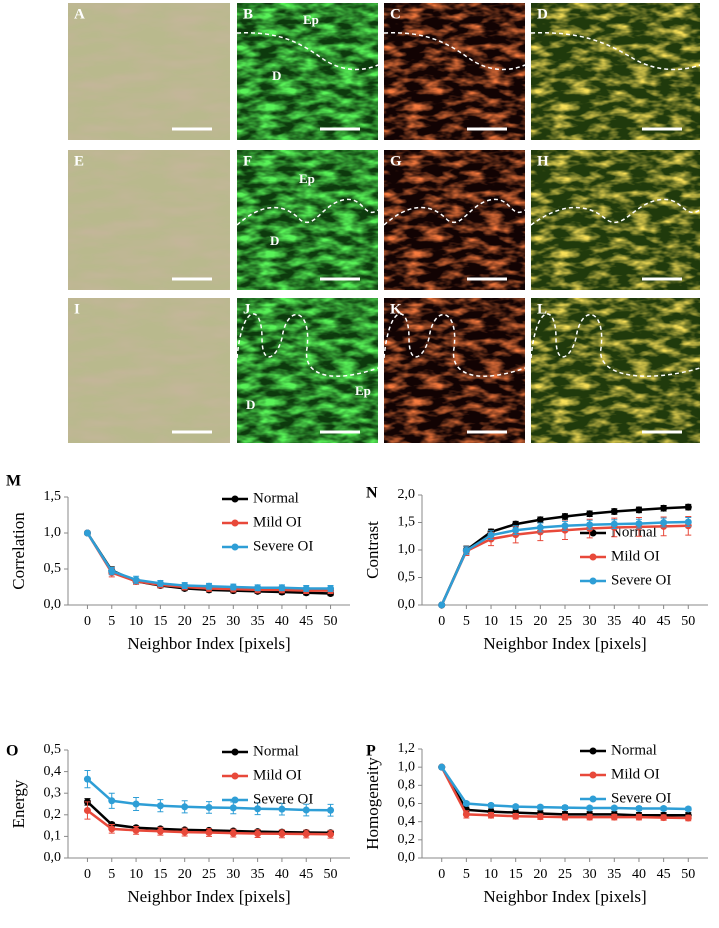  What do you see at coordinates (395, 14) in the screenshot?
I see `panel-label: C` at bounding box center [395, 14].